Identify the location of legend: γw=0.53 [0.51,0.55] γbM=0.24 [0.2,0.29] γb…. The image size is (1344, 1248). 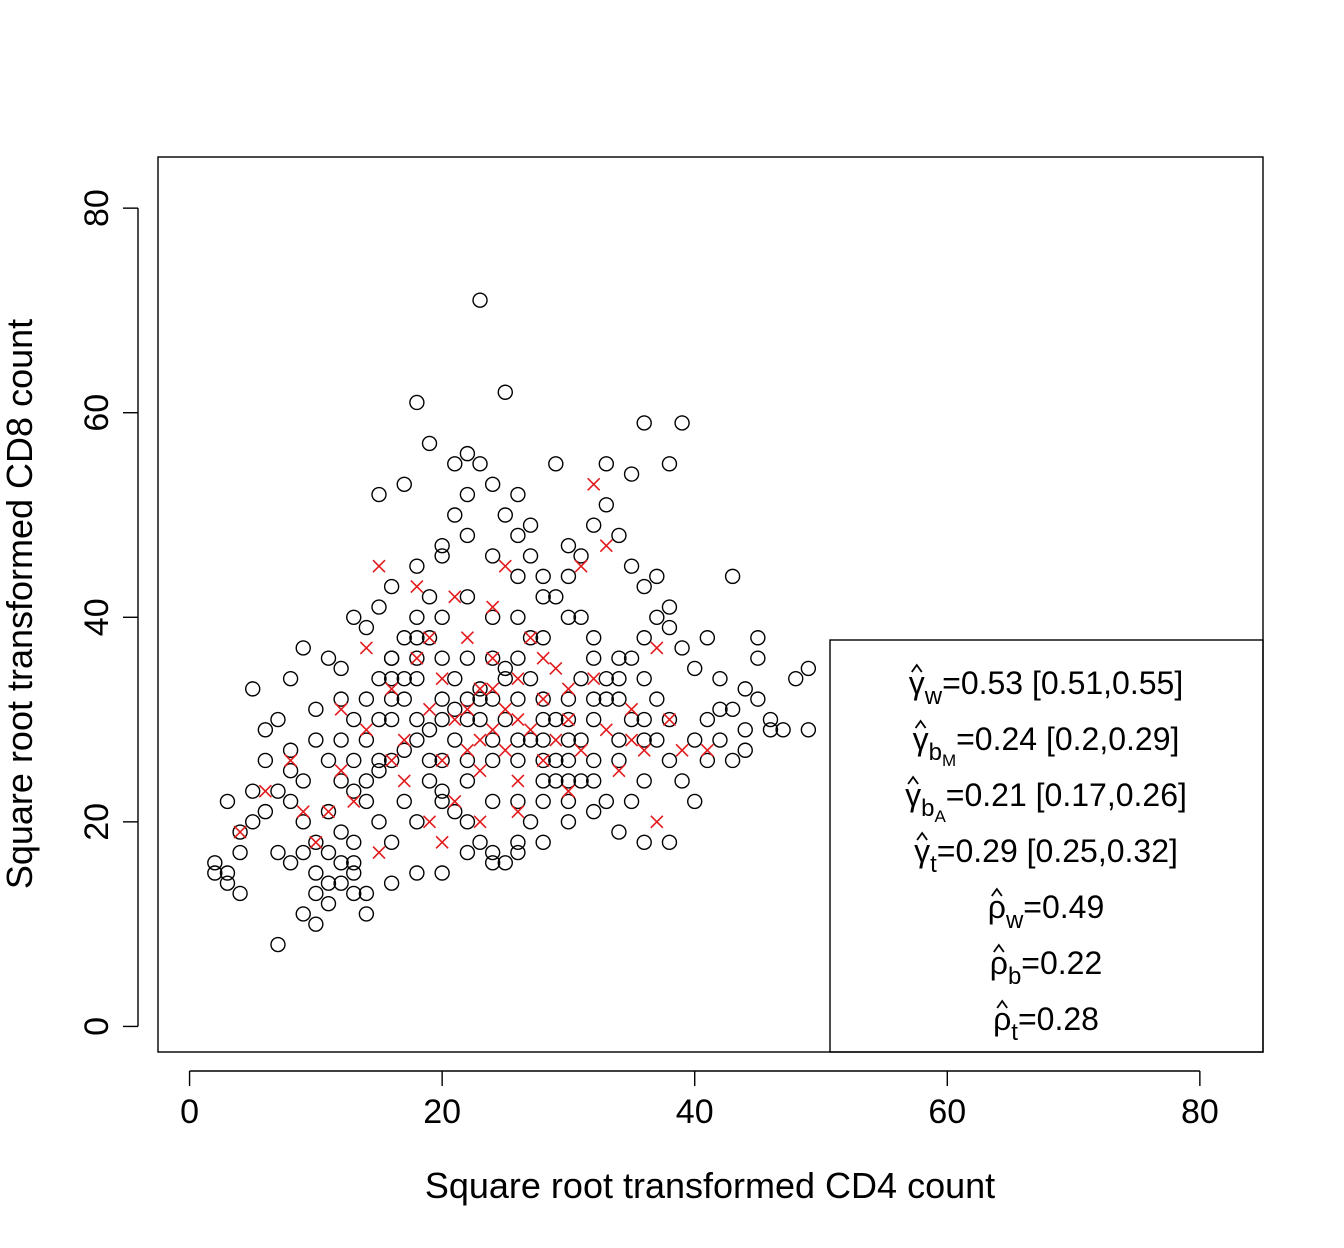
(1046, 854).